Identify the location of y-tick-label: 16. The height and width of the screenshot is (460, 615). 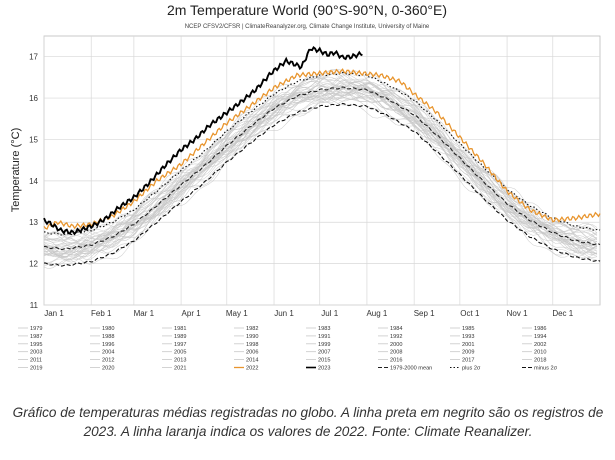
(33, 98).